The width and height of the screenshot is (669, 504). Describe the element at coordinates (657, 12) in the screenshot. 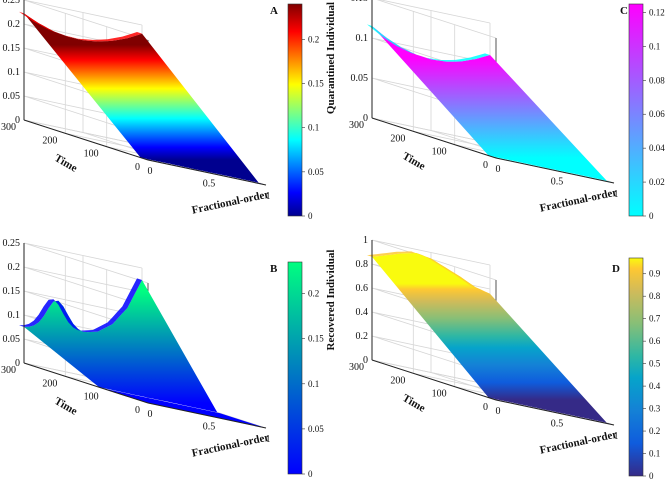

I see `colorbar-tick-label: 0.12` at that location.